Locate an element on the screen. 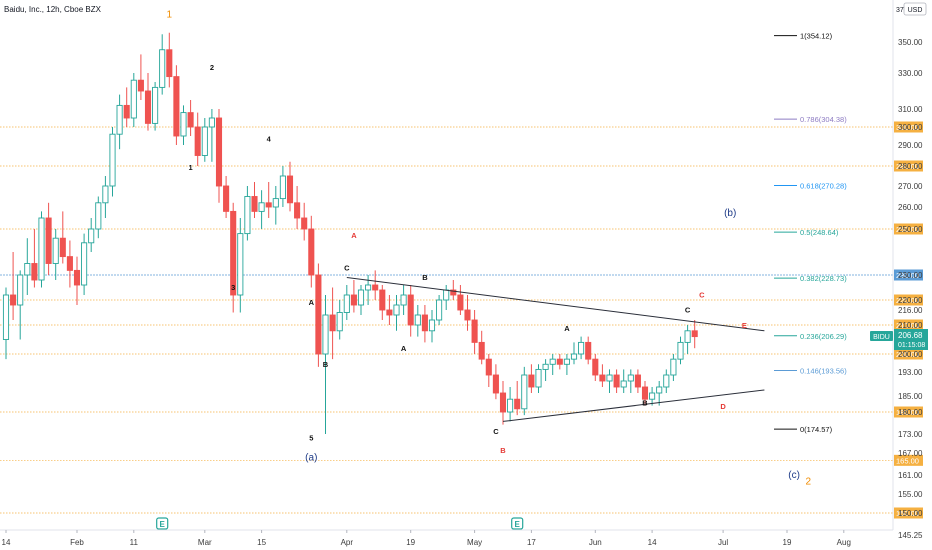 Image resolution: width=932 pixels, height=550 pixels. y-tick-label: 210.00 is located at coordinates (910, 325).